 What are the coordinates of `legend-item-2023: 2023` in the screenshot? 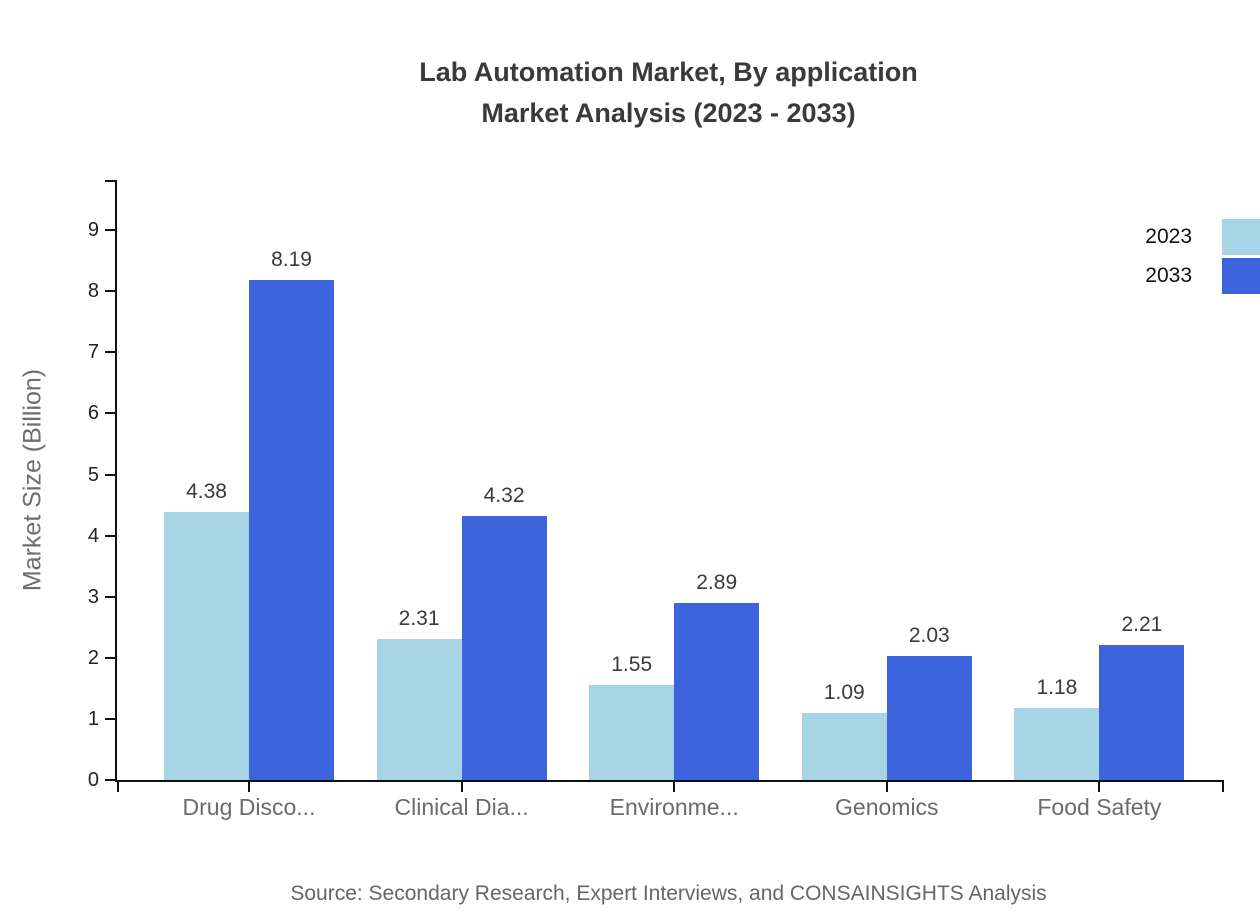 It's located at (1202, 237).